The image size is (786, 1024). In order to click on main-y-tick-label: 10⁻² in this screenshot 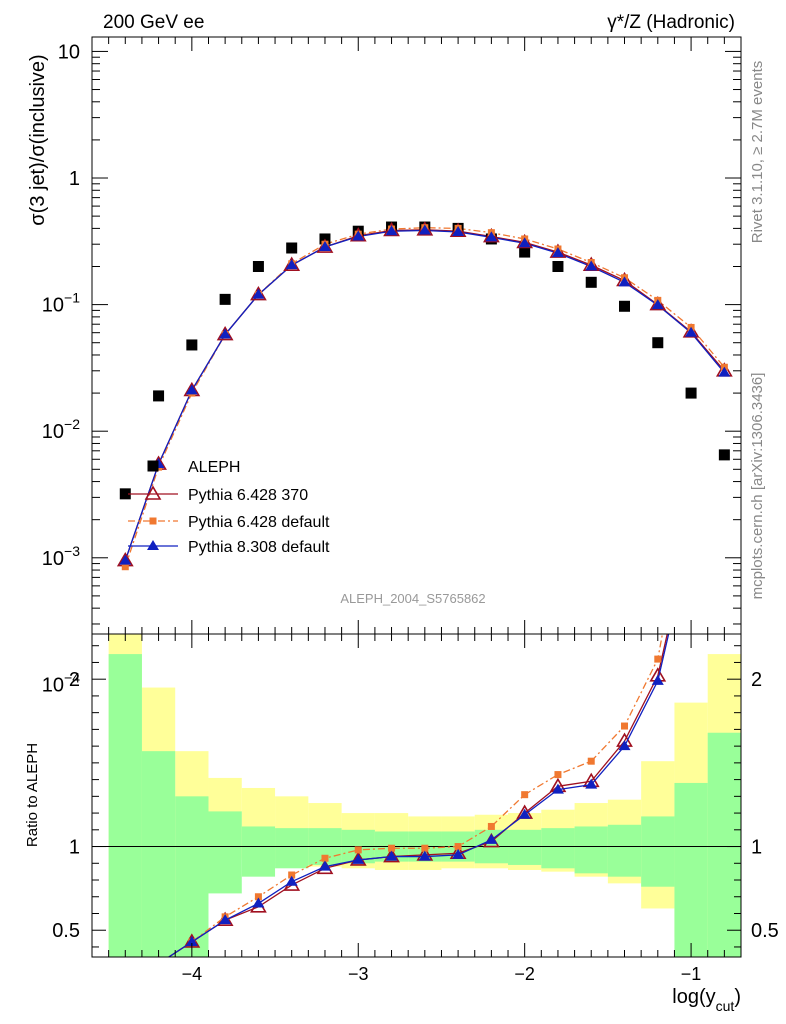, I will do `click(61, 429)`.